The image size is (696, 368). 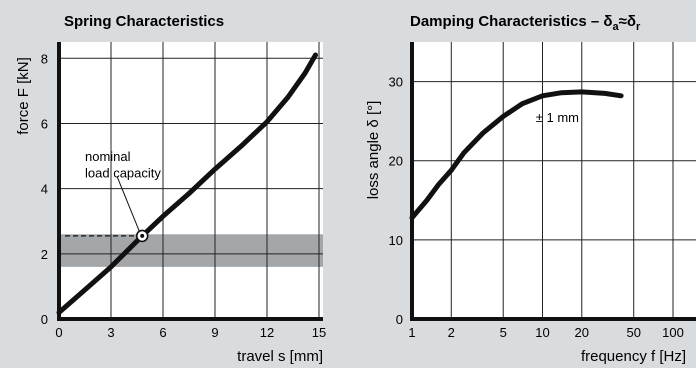 I want to click on x-tick-label: 20, so click(x=582, y=332).